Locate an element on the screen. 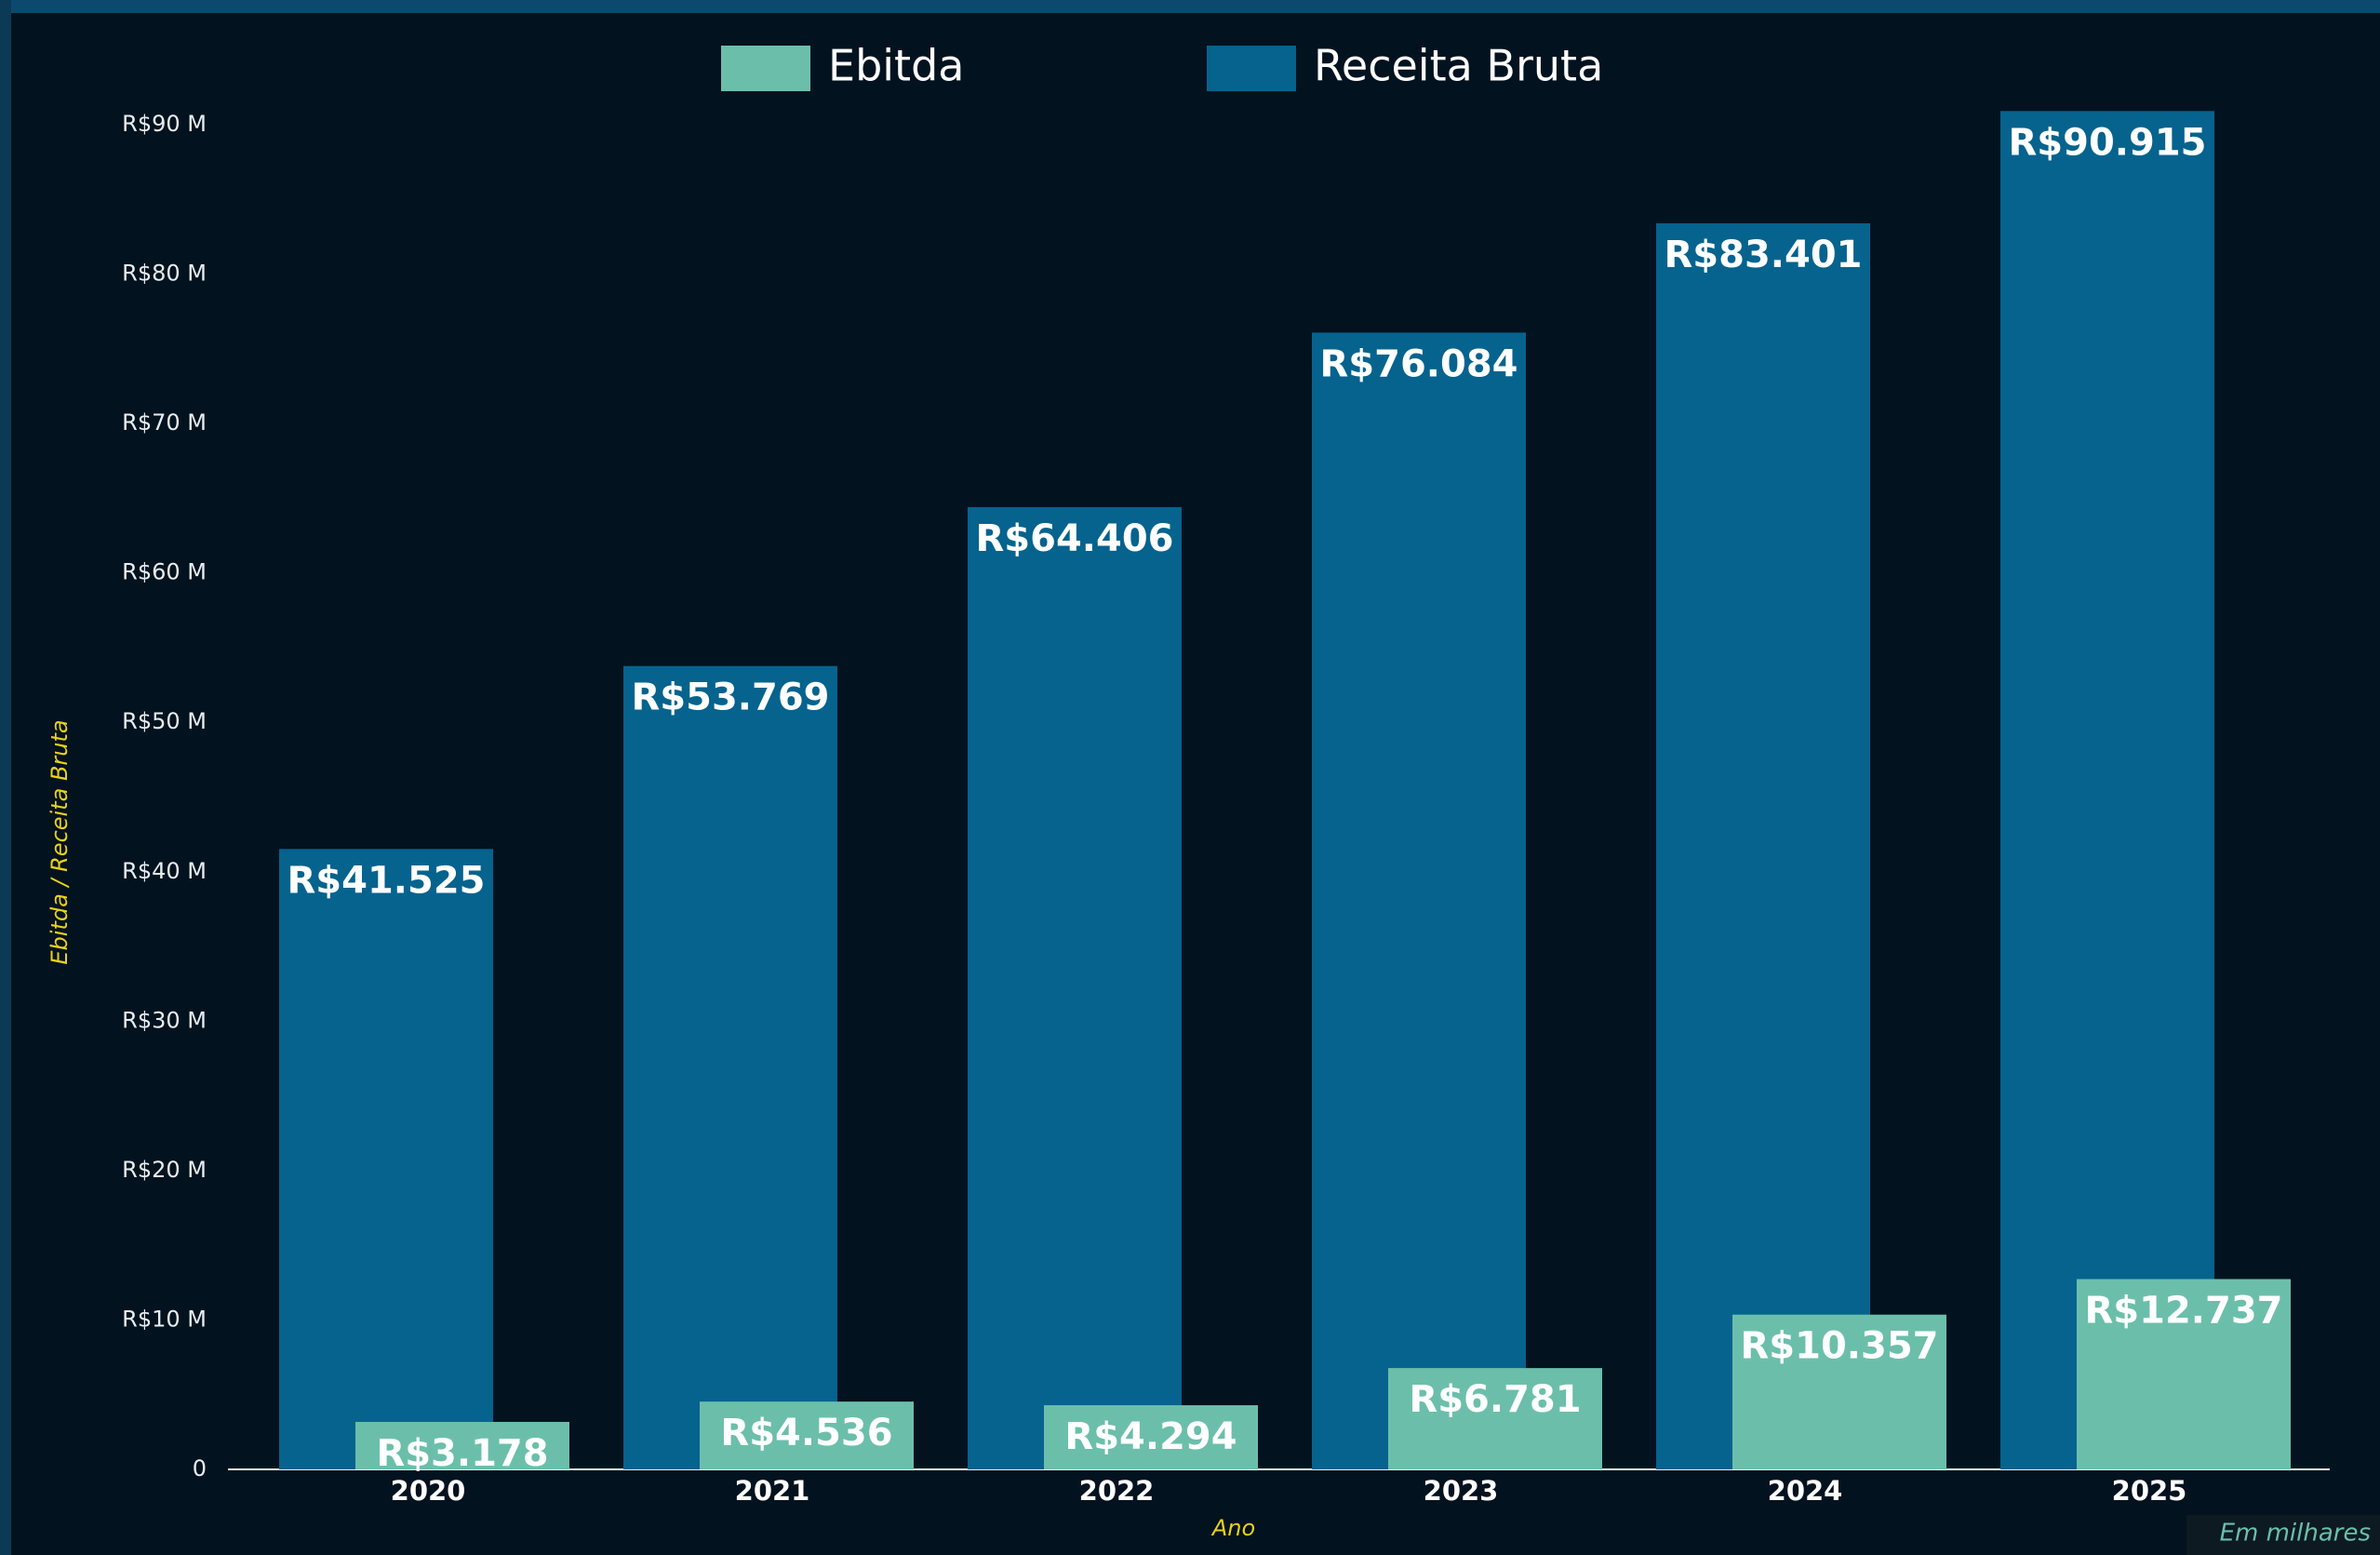  y-tick-label: R$60 M is located at coordinates (164, 572).